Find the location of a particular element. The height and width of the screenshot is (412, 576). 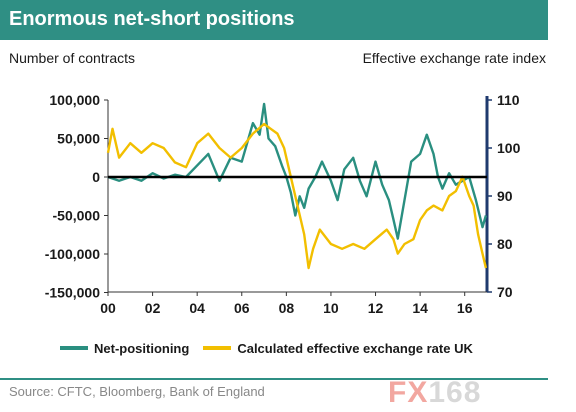

left-axis-tick-label: -100,000 is located at coordinates (72, 254).